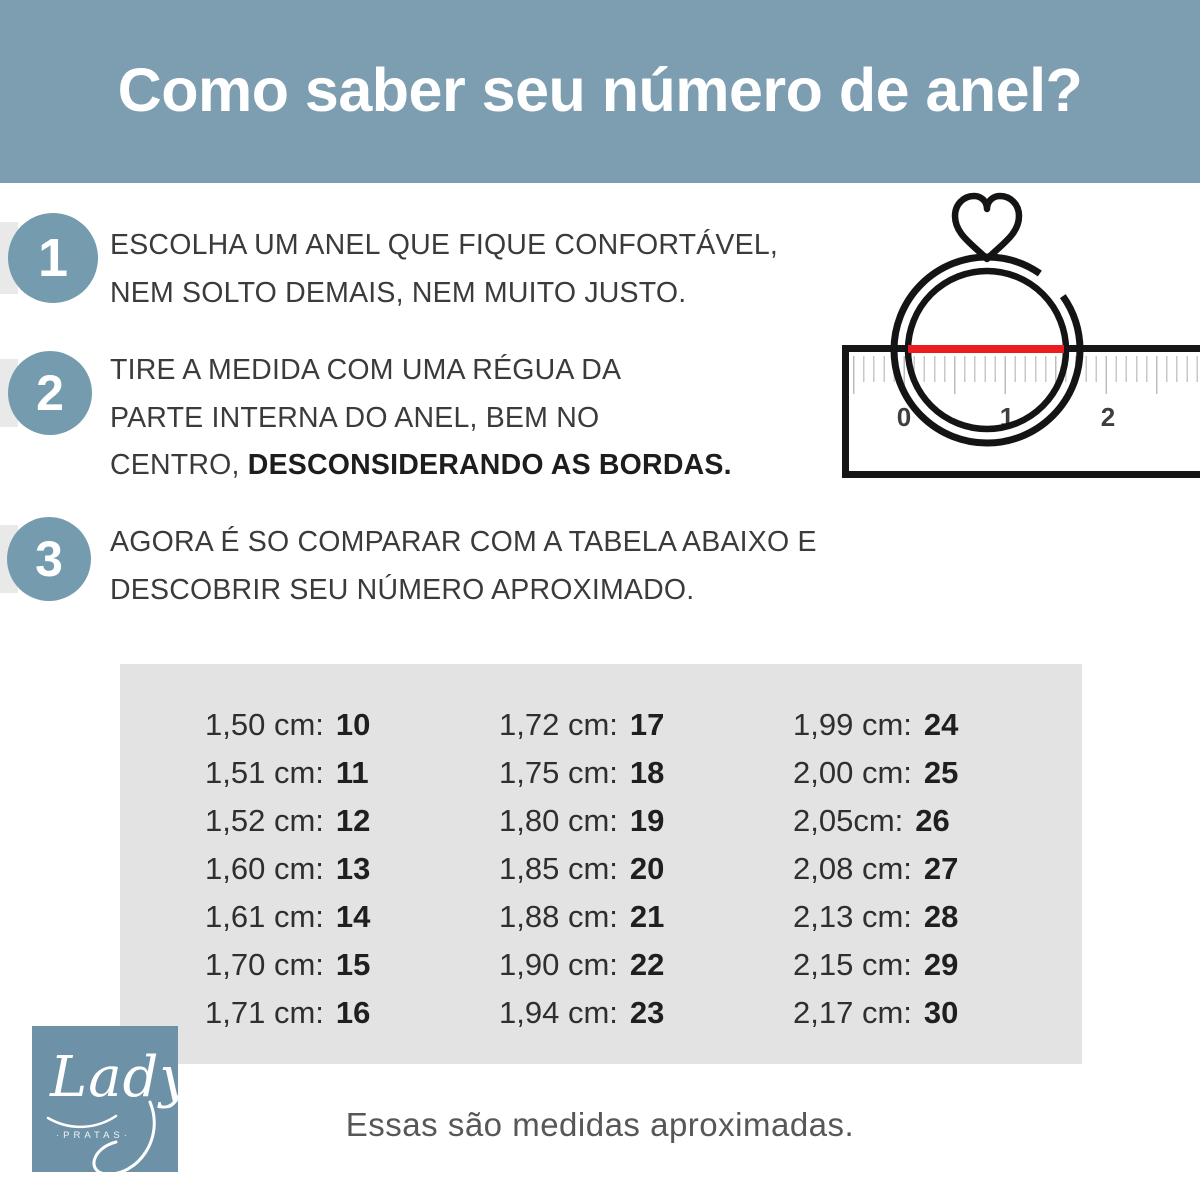 This screenshot has width=1200, height=1200. Describe the element at coordinates (582, 916) in the screenshot. I see `size-entry: 1,88 cm: 21` at that location.